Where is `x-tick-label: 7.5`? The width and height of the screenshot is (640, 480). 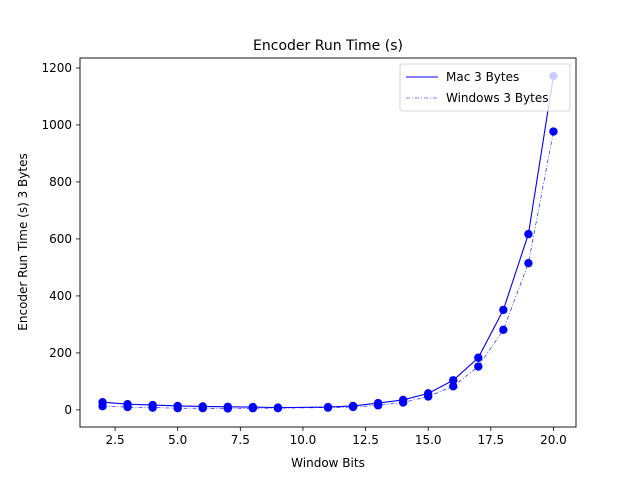
x-tick-label: 7.5 is located at coordinates (240, 440).